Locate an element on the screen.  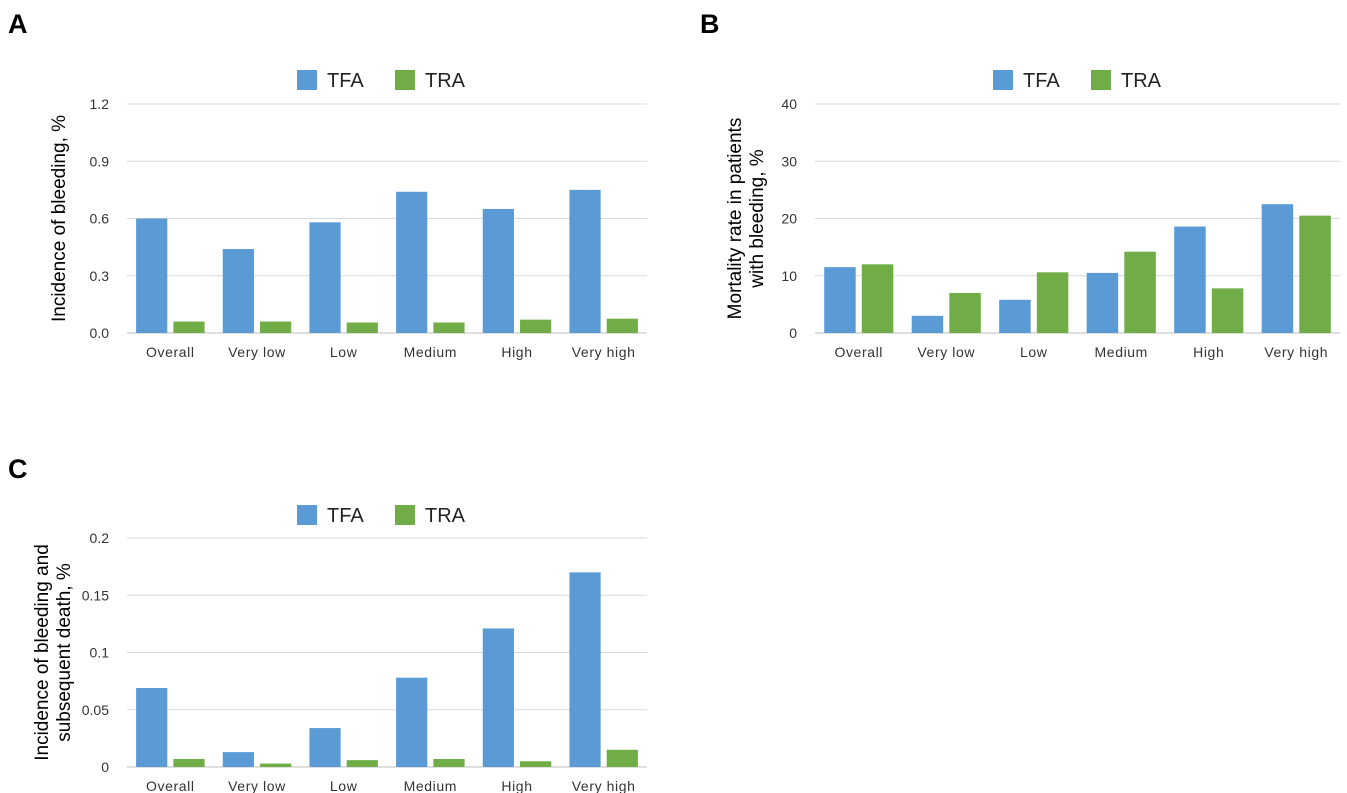
y-tick-label: 0.6 is located at coordinates (100, 219).